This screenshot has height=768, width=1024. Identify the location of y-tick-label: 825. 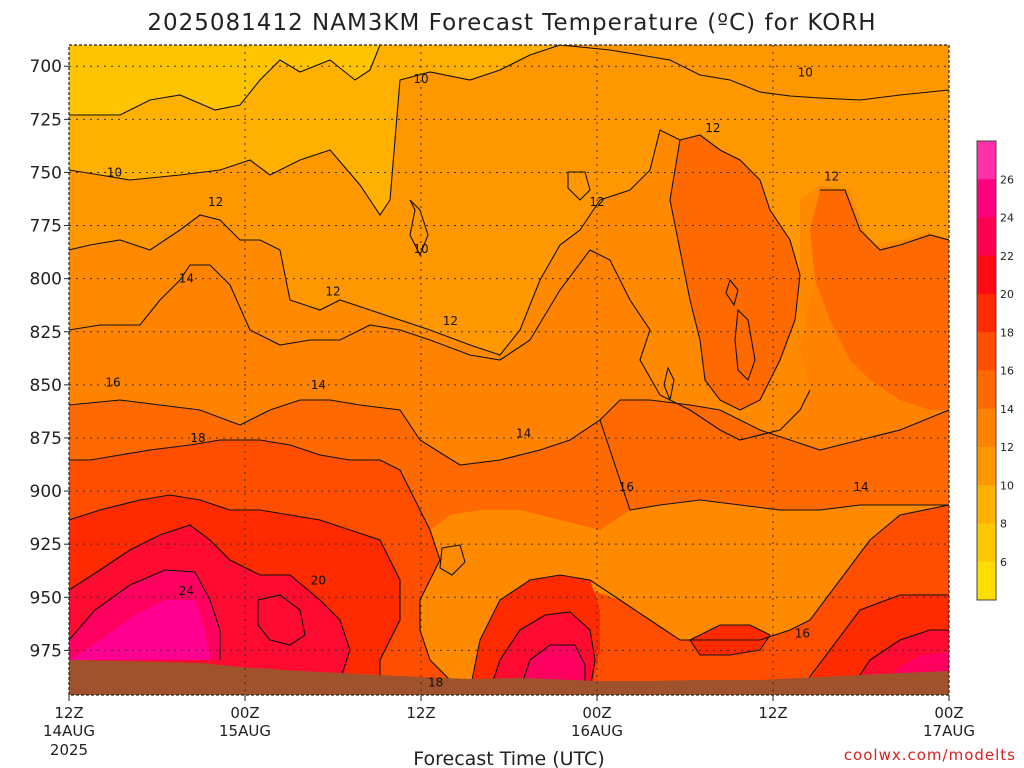
(46, 333).